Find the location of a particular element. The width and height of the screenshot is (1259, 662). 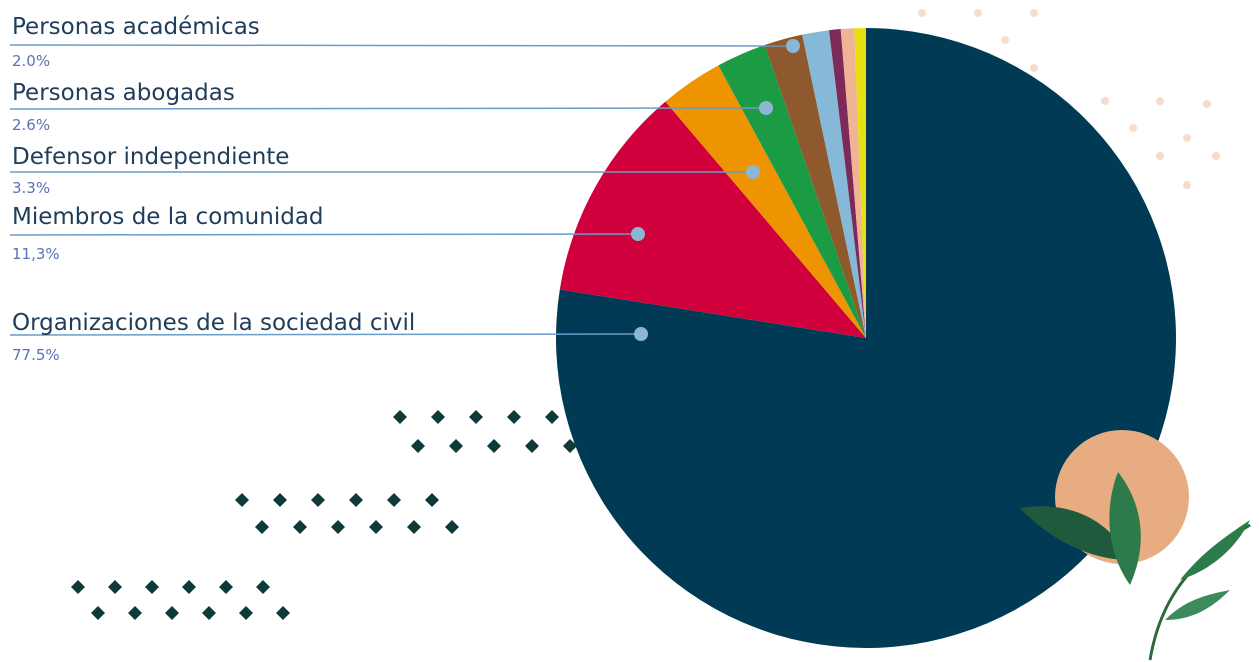

value-label: 11,3% is located at coordinates (36, 254).